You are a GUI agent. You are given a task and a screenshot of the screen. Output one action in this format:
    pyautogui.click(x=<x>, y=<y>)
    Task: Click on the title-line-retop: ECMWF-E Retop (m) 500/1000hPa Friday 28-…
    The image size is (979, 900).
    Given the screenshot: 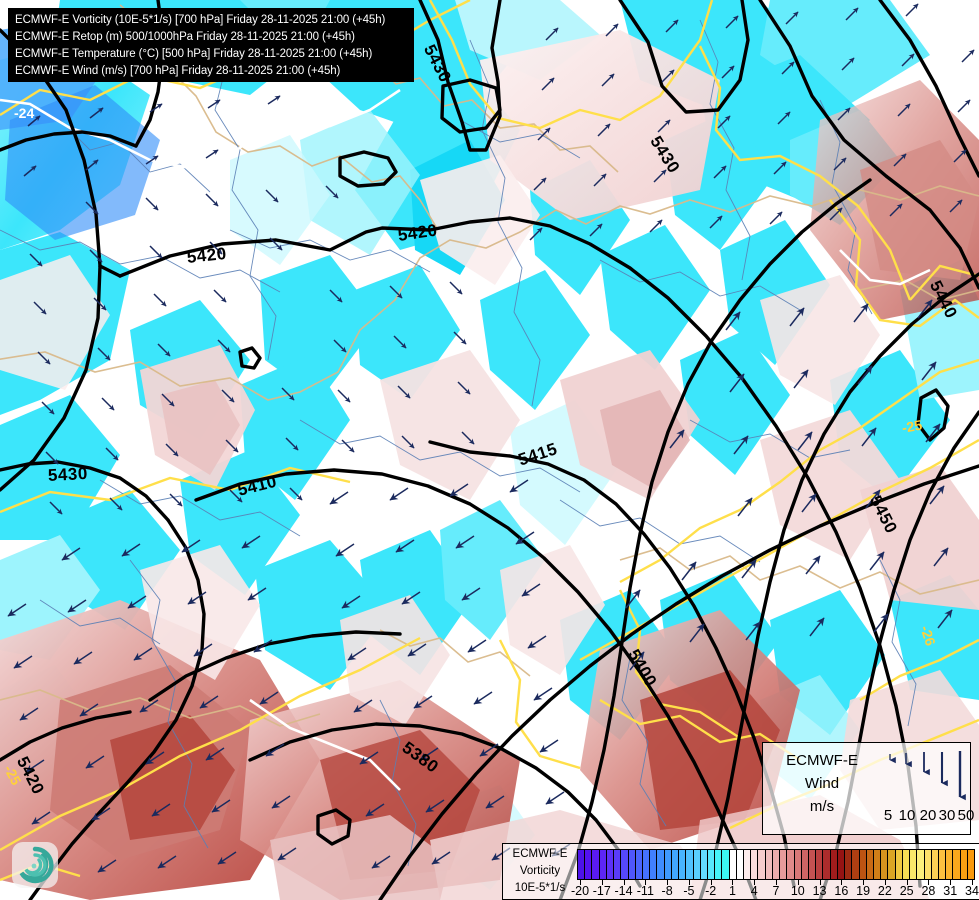 What is the action you would take?
    pyautogui.click(x=185, y=37)
    